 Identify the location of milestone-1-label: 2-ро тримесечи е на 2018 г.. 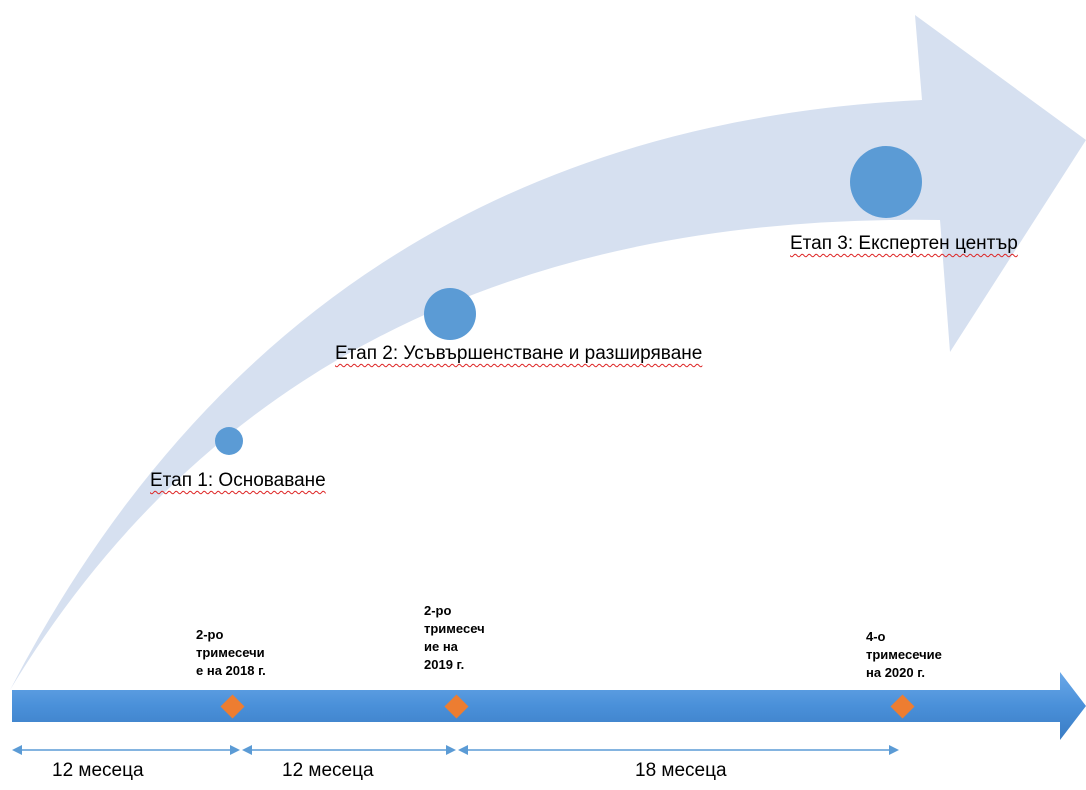
(231, 652).